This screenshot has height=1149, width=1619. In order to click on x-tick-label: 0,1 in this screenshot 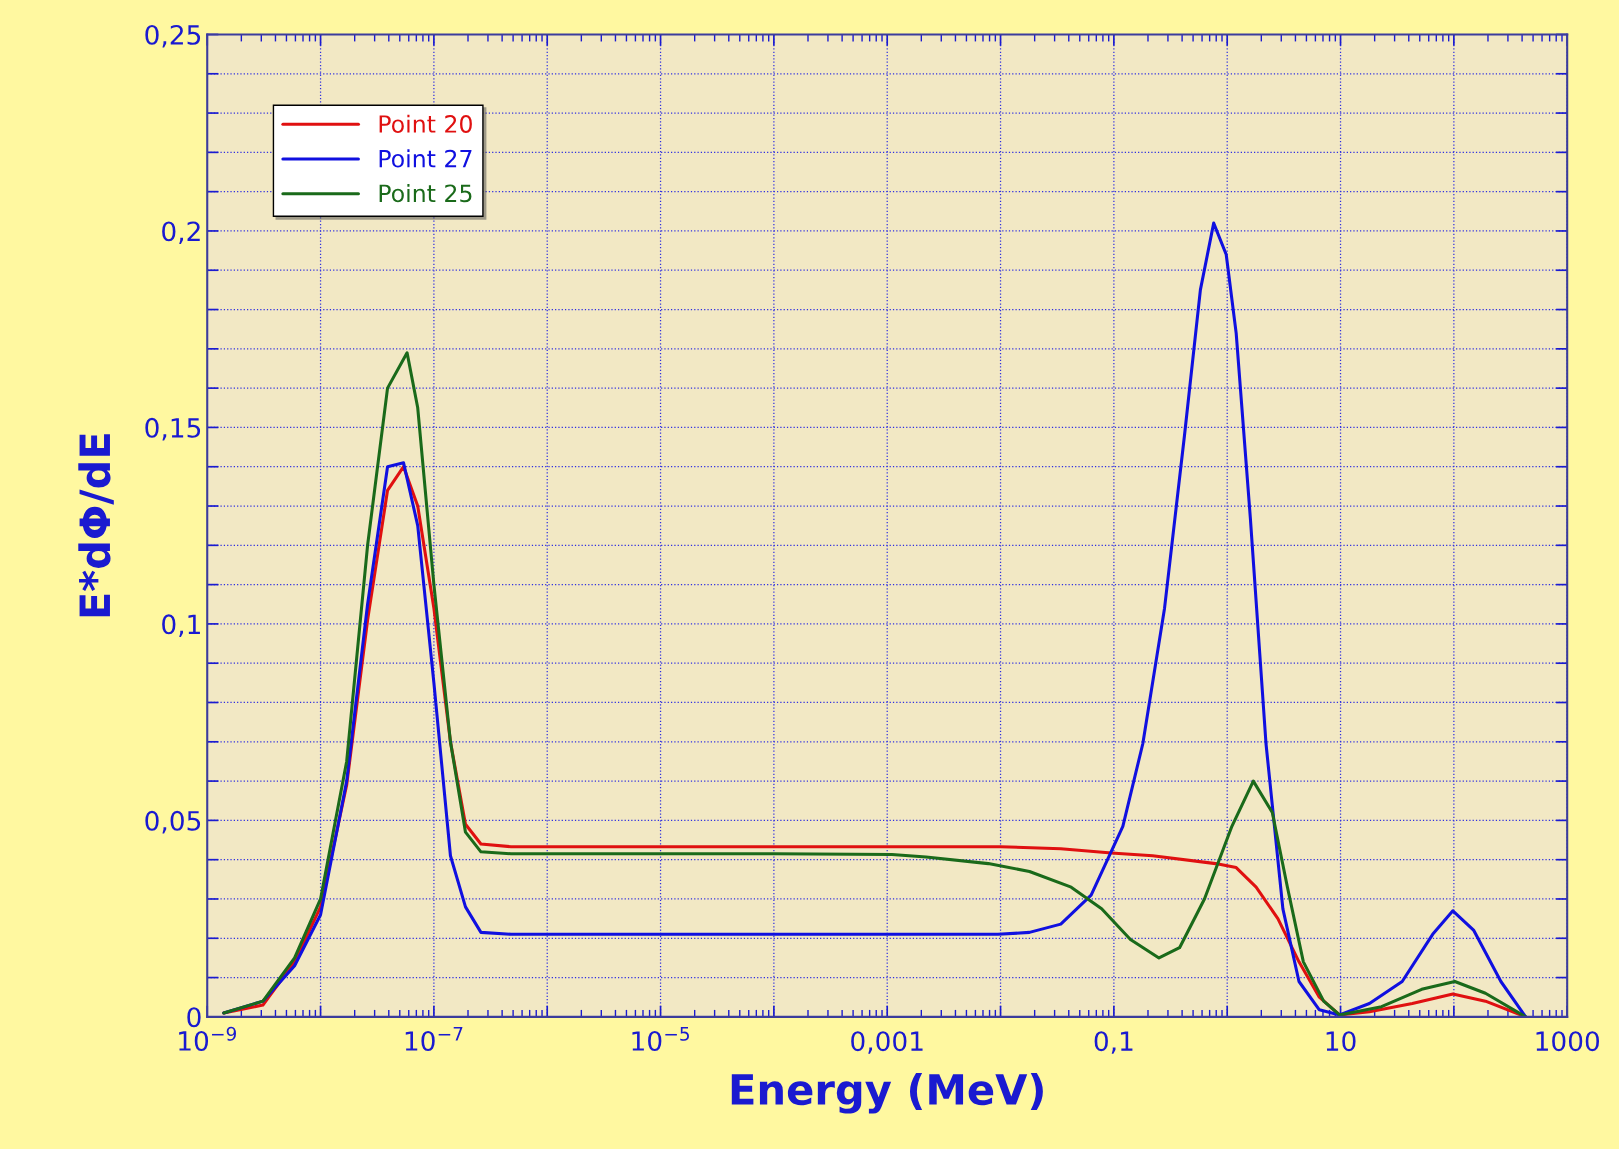, I will do `click(1113, 1042)`.